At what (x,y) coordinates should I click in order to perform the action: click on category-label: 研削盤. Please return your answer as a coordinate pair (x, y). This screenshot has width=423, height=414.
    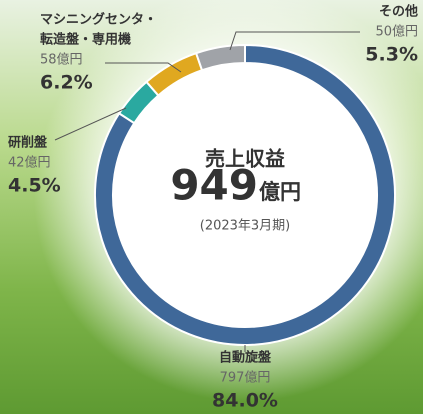
    Looking at the image, I should click on (28, 143).